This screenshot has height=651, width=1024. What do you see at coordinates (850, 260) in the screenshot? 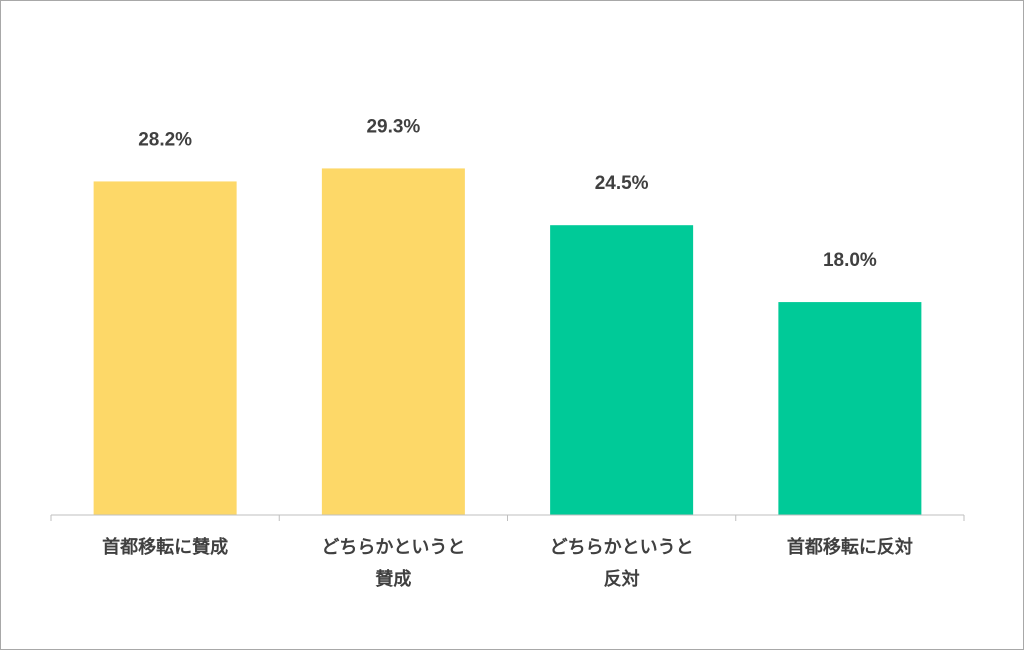
I see `data-label-4: 18.0%` at bounding box center [850, 260].